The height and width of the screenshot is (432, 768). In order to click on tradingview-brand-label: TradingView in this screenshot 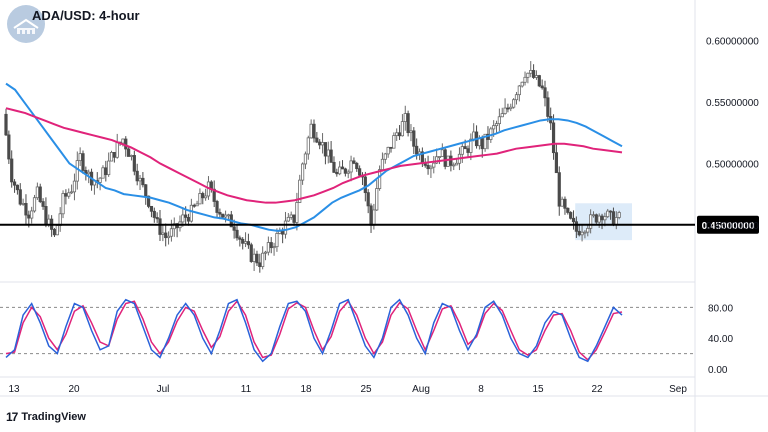, I will do `click(53, 417)`.